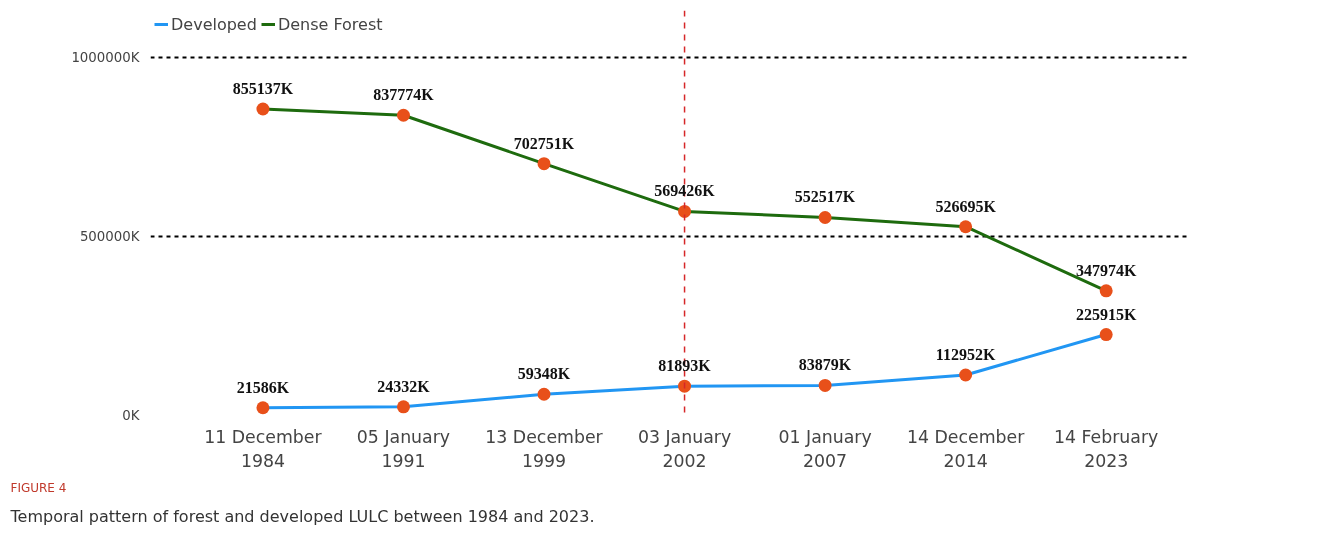 This screenshot has width=1319, height=544. What do you see at coordinates (1106, 270) in the screenshot?
I see `data-label: 347974K` at bounding box center [1106, 270].